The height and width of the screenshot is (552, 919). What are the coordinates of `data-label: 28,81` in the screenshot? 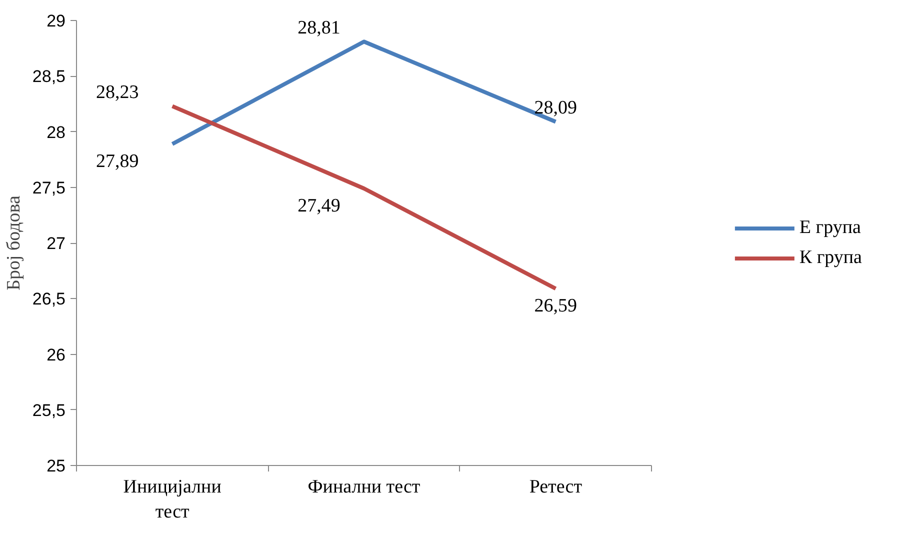 It's located at (319, 28).